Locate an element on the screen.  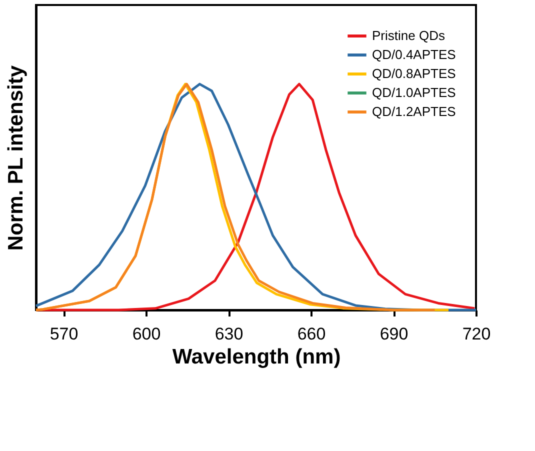
x-tick-label: 600 is located at coordinates (146, 334).